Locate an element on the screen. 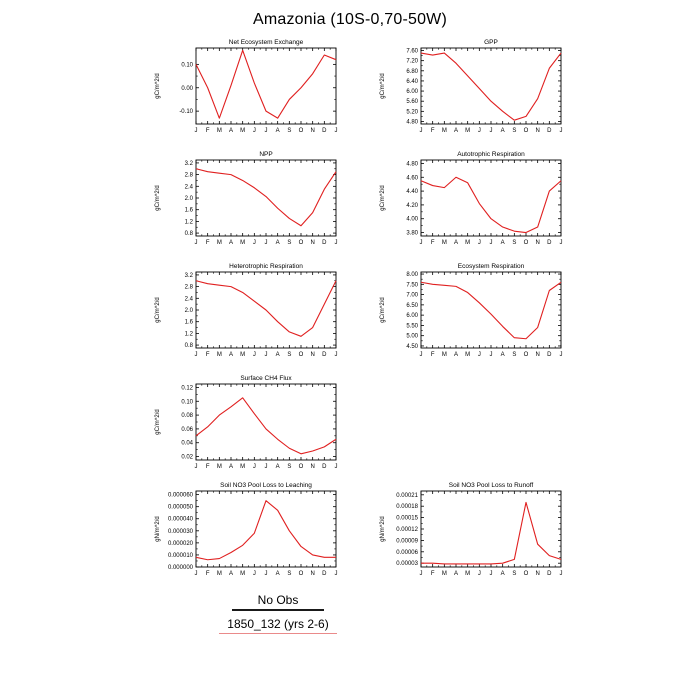 This screenshot has width=700, height=700. y-tick-label: 0.00012 is located at coordinates (407, 530).